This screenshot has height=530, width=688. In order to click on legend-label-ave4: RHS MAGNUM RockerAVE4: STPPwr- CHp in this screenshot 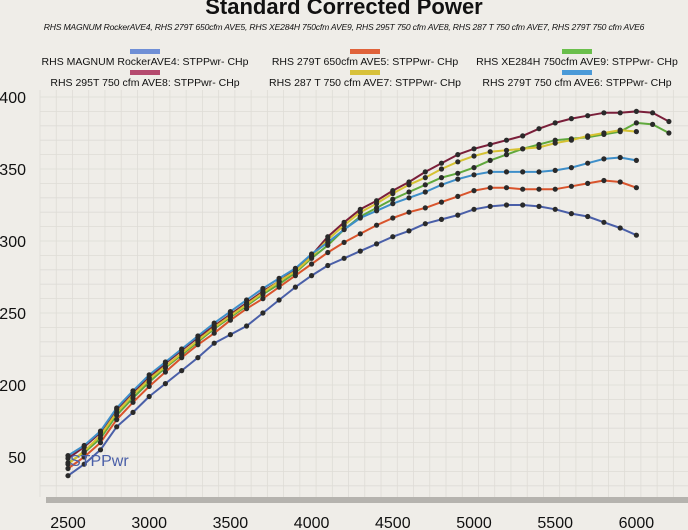, I will do `click(145, 62)`.